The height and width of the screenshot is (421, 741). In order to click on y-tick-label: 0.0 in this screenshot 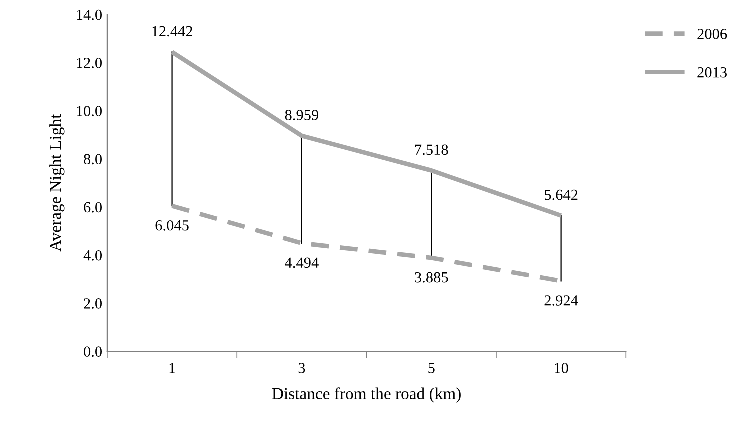, I will do `click(93, 352)`.